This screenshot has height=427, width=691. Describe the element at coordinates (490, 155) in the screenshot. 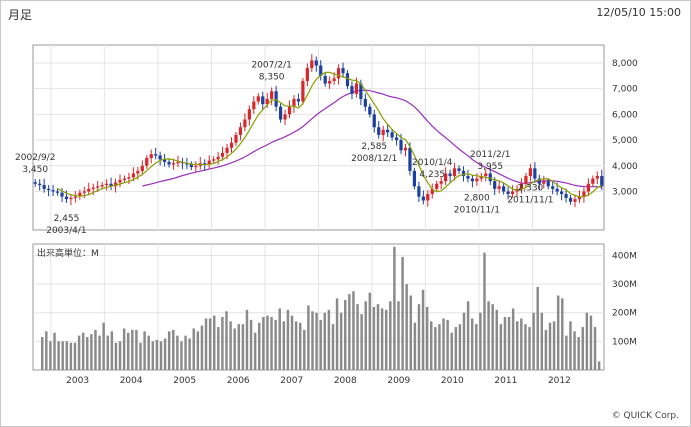

I see `price-annotation: 2011/2/1` at that location.